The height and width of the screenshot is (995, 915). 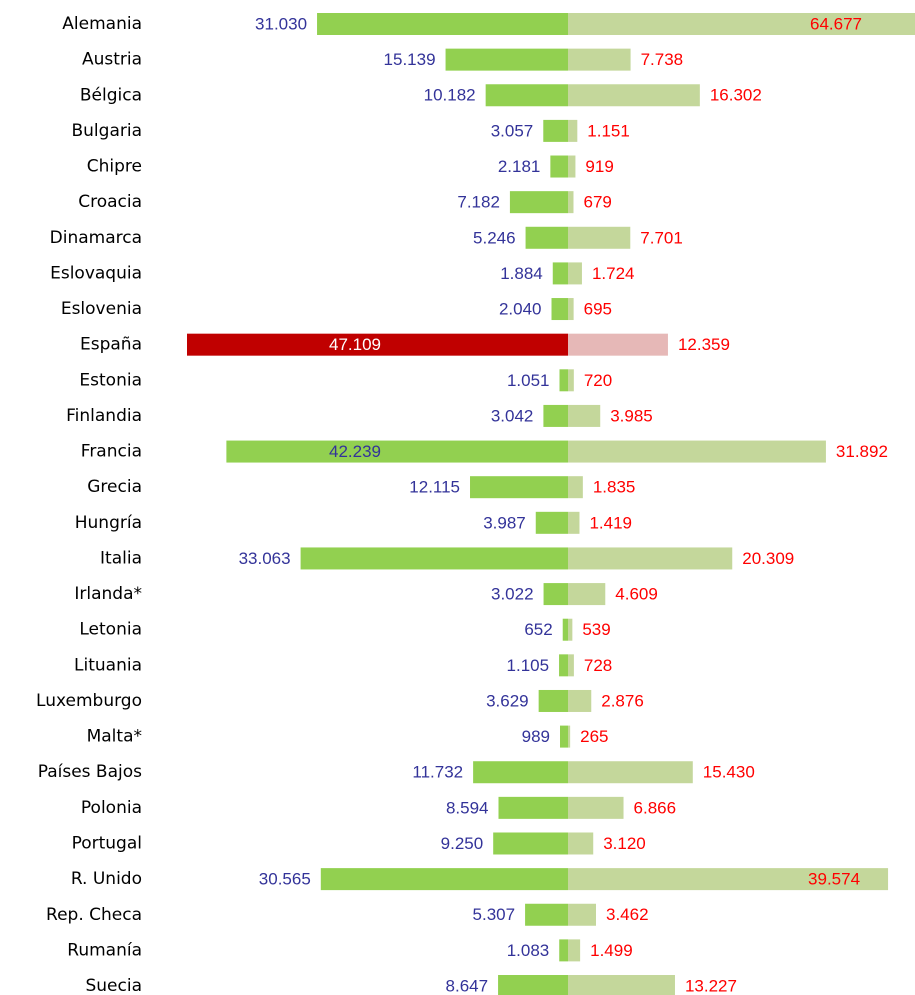 I want to click on value-label: 3.042, so click(x=512, y=415).